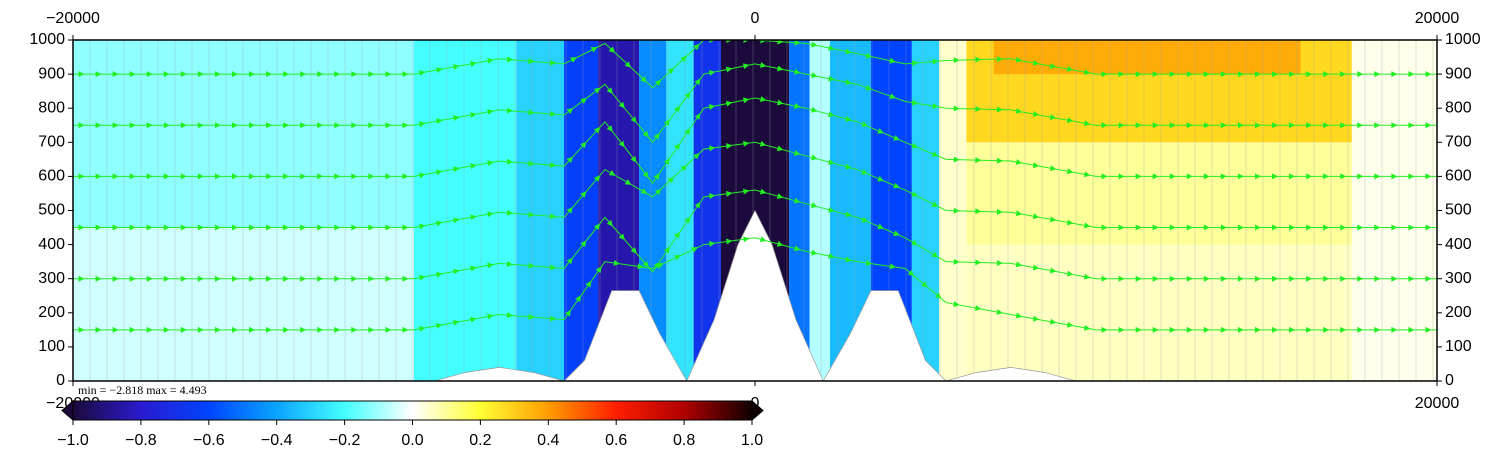  What do you see at coordinates (757, 410) in the screenshot?
I see `colorbar-high` at bounding box center [757, 410].